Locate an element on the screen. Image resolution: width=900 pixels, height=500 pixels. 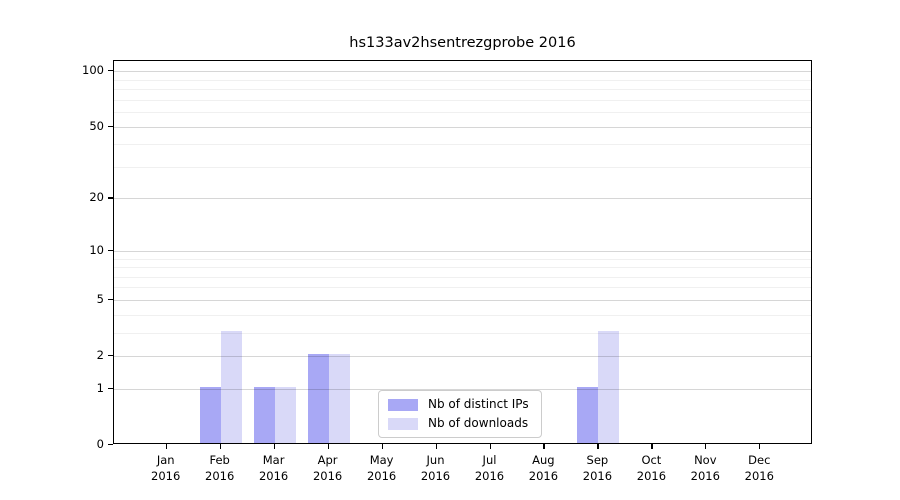
legend-swatch-distinct-ips is located at coordinates (403, 404).